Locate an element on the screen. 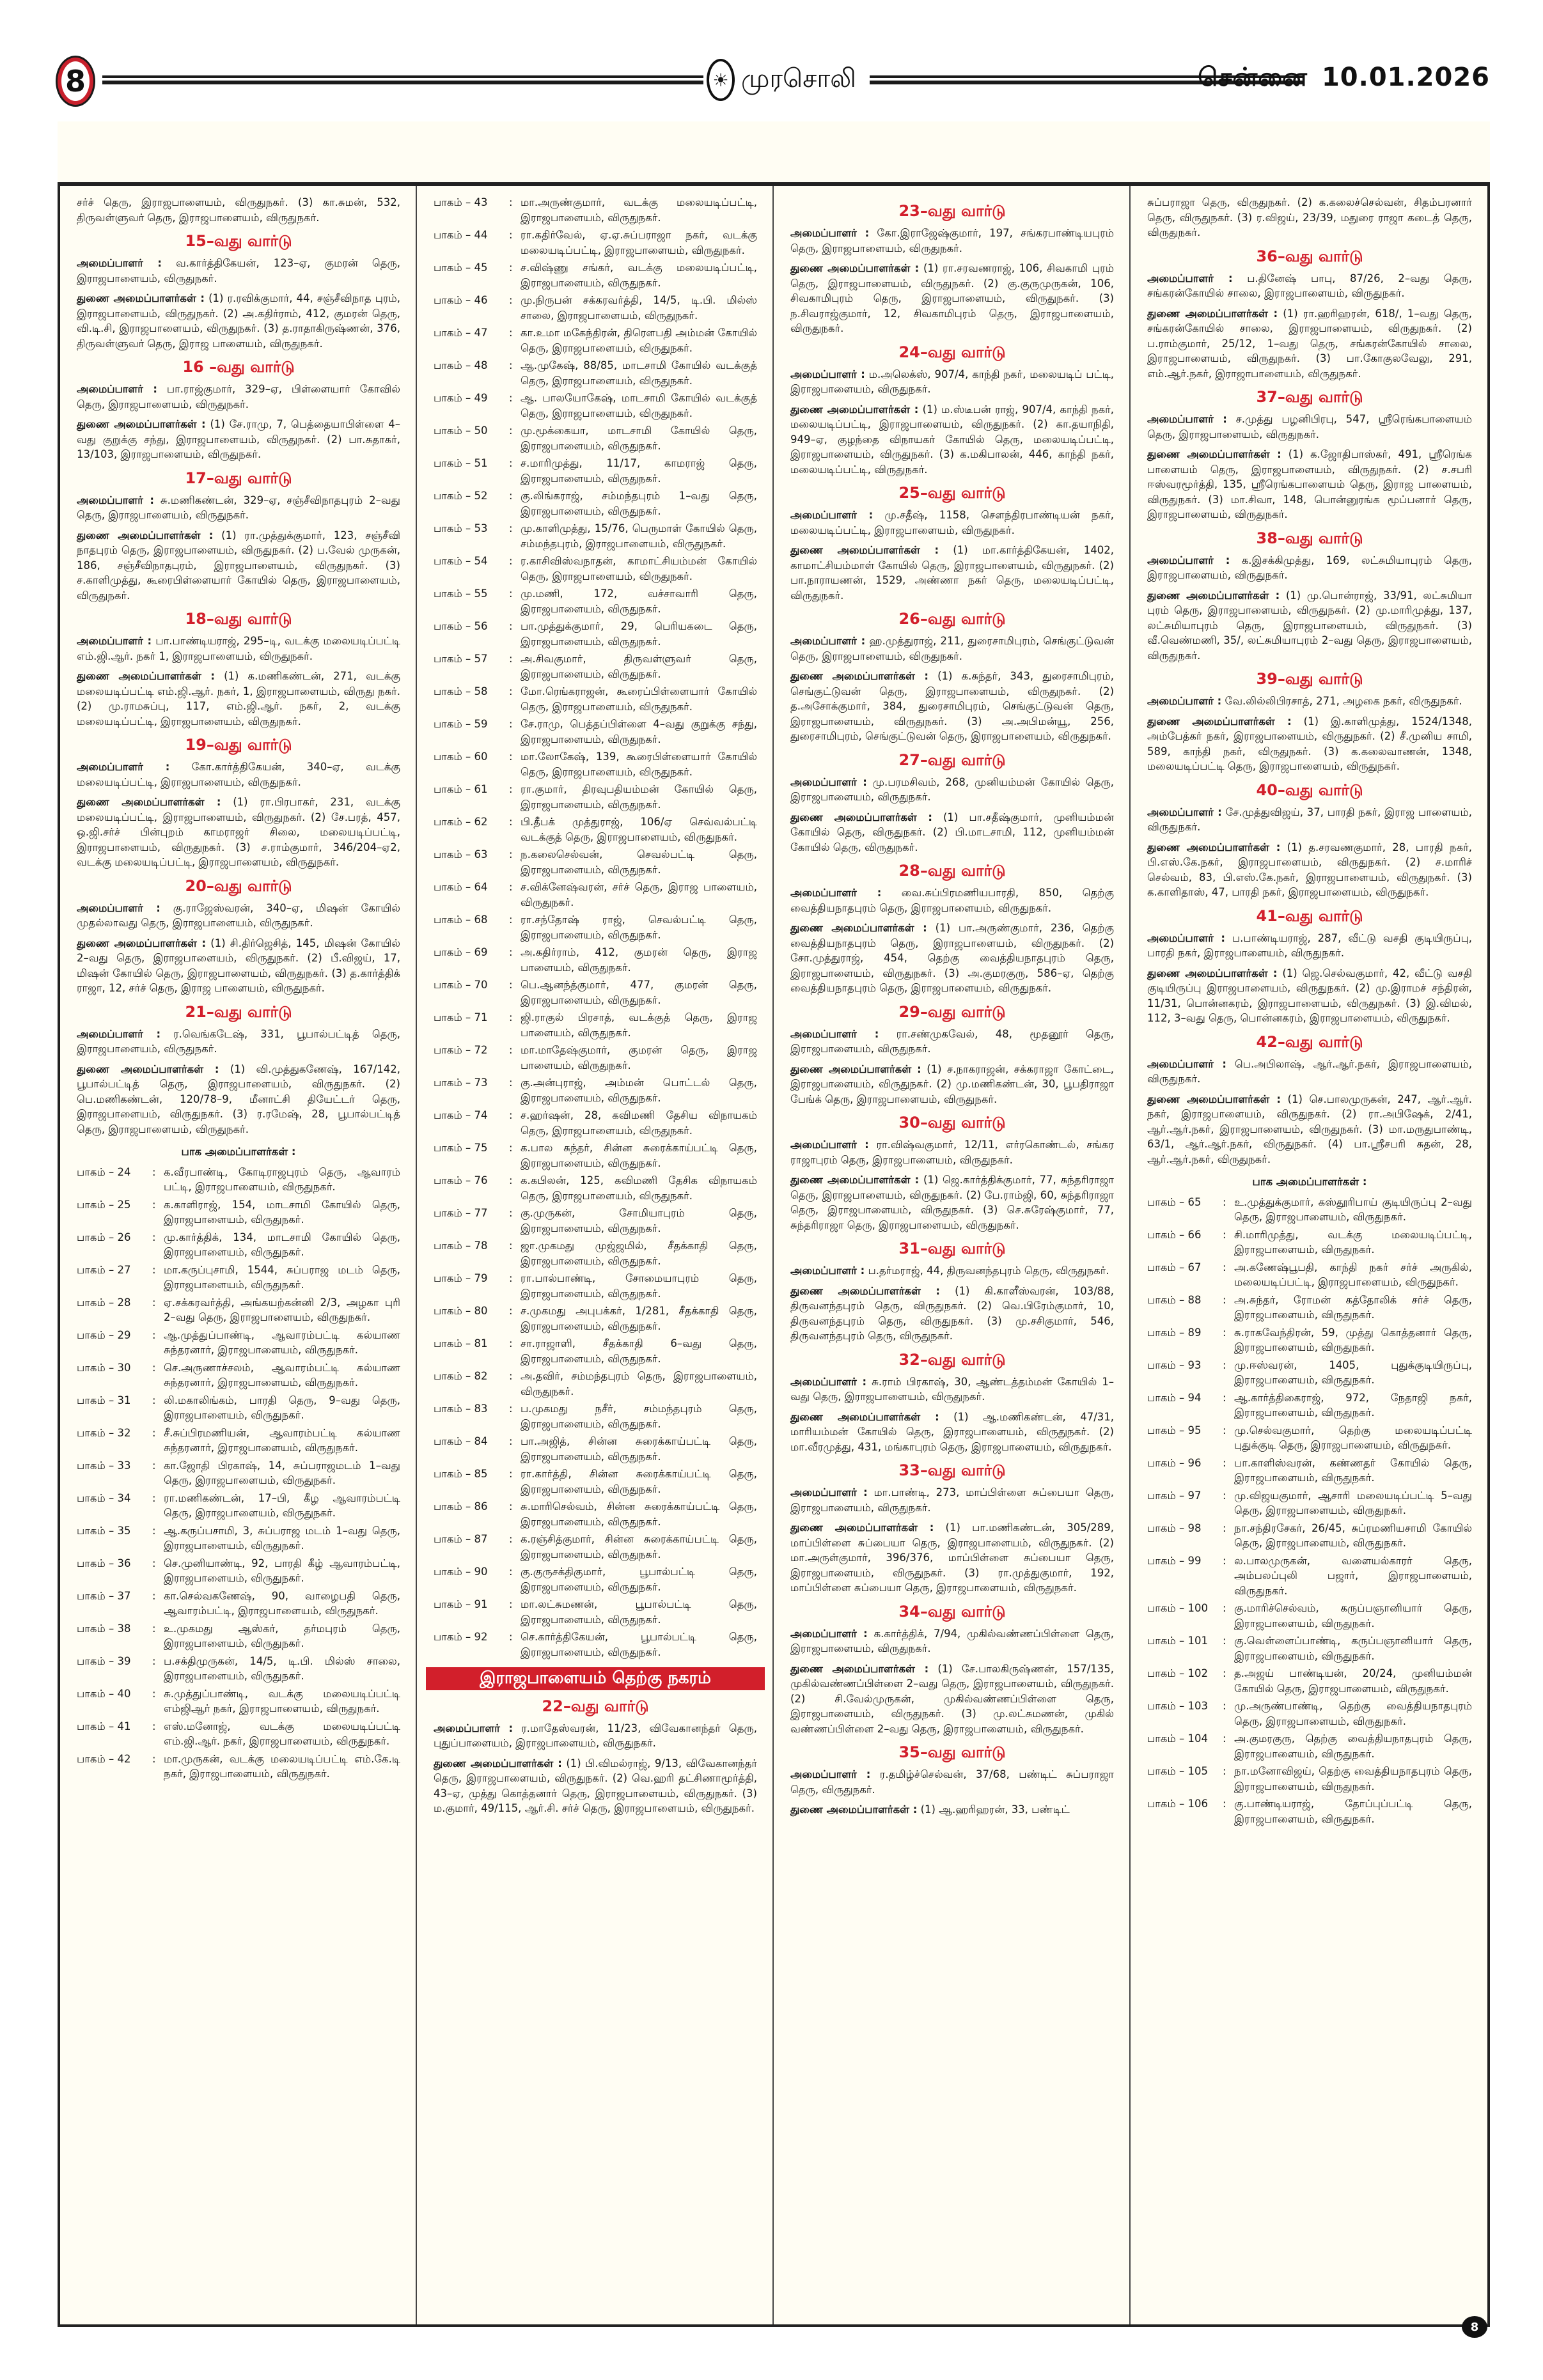  booth-no: 105 is located at coordinates (1197, 1771).